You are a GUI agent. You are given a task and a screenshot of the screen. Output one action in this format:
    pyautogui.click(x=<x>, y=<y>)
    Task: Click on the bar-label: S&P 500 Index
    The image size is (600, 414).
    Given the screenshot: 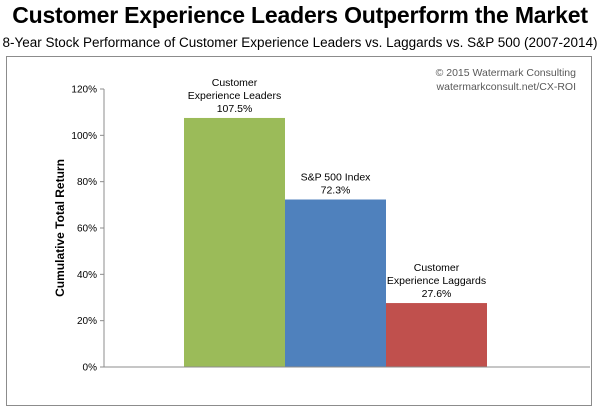 What is the action you would take?
    pyautogui.click(x=336, y=178)
    